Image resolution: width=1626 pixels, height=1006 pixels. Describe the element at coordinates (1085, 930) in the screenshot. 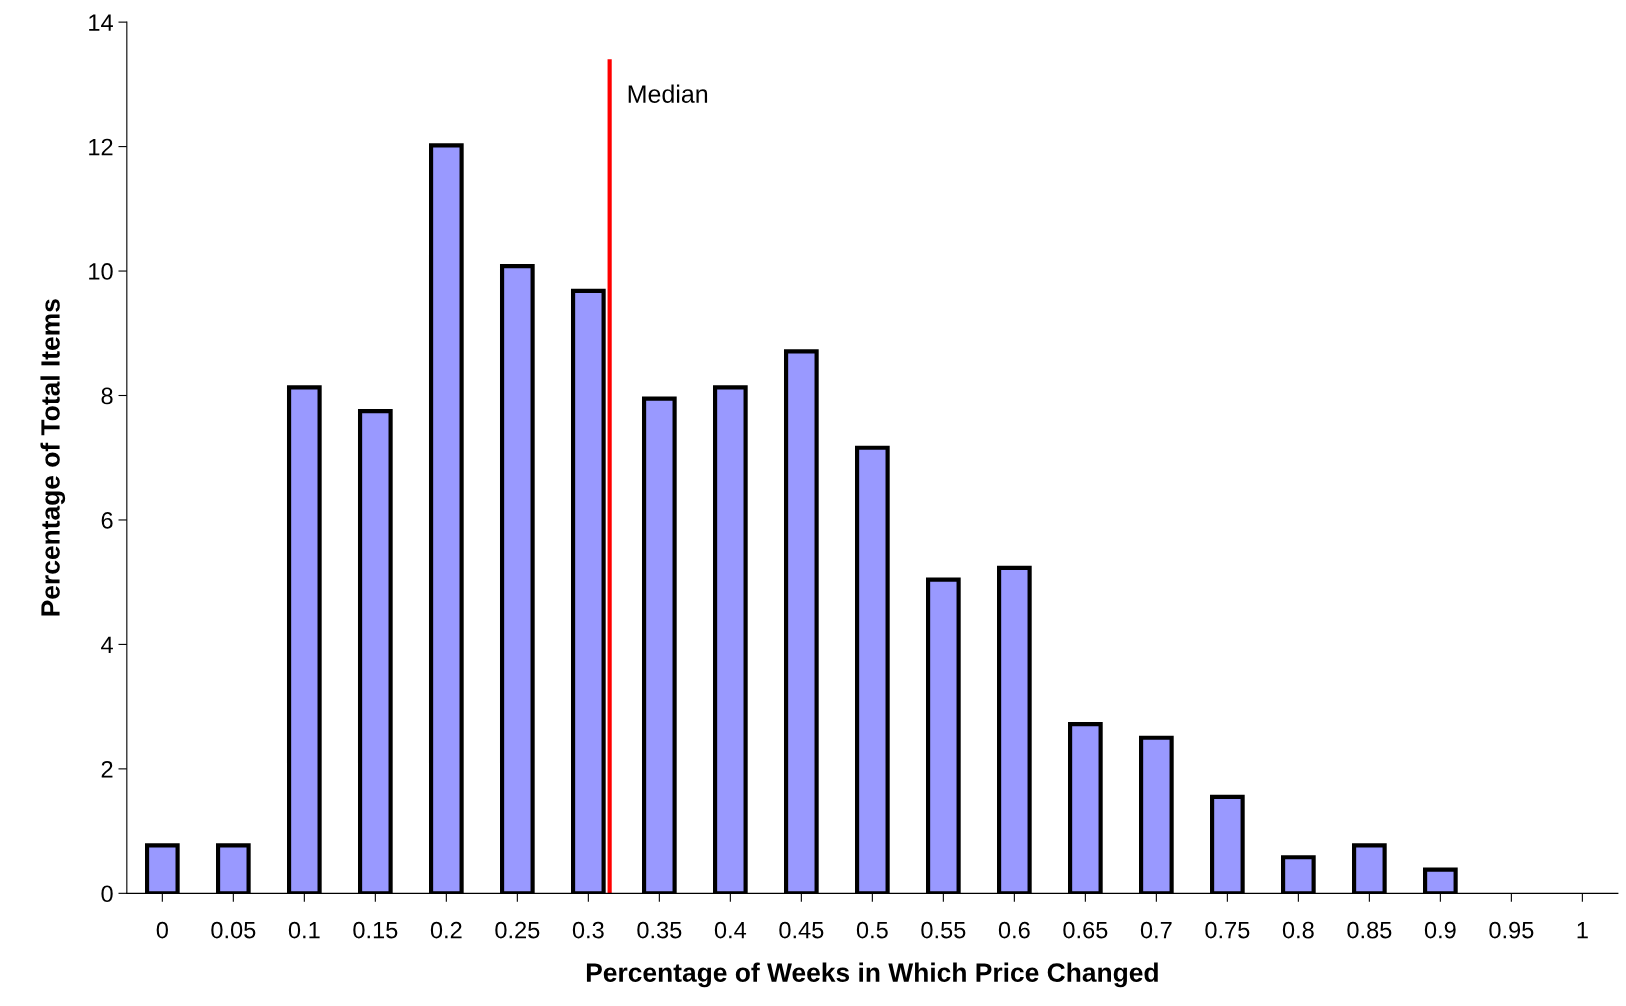

I see `x-tick-label: 0.65` at that location.